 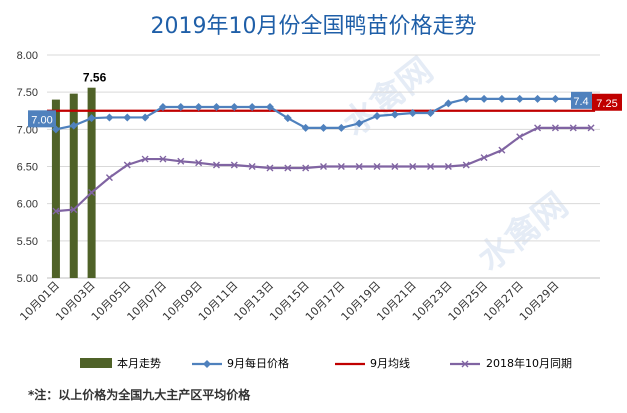 What do you see at coordinates (465, 364) in the screenshot?
I see `legend-marker-last-year` at bounding box center [465, 364].